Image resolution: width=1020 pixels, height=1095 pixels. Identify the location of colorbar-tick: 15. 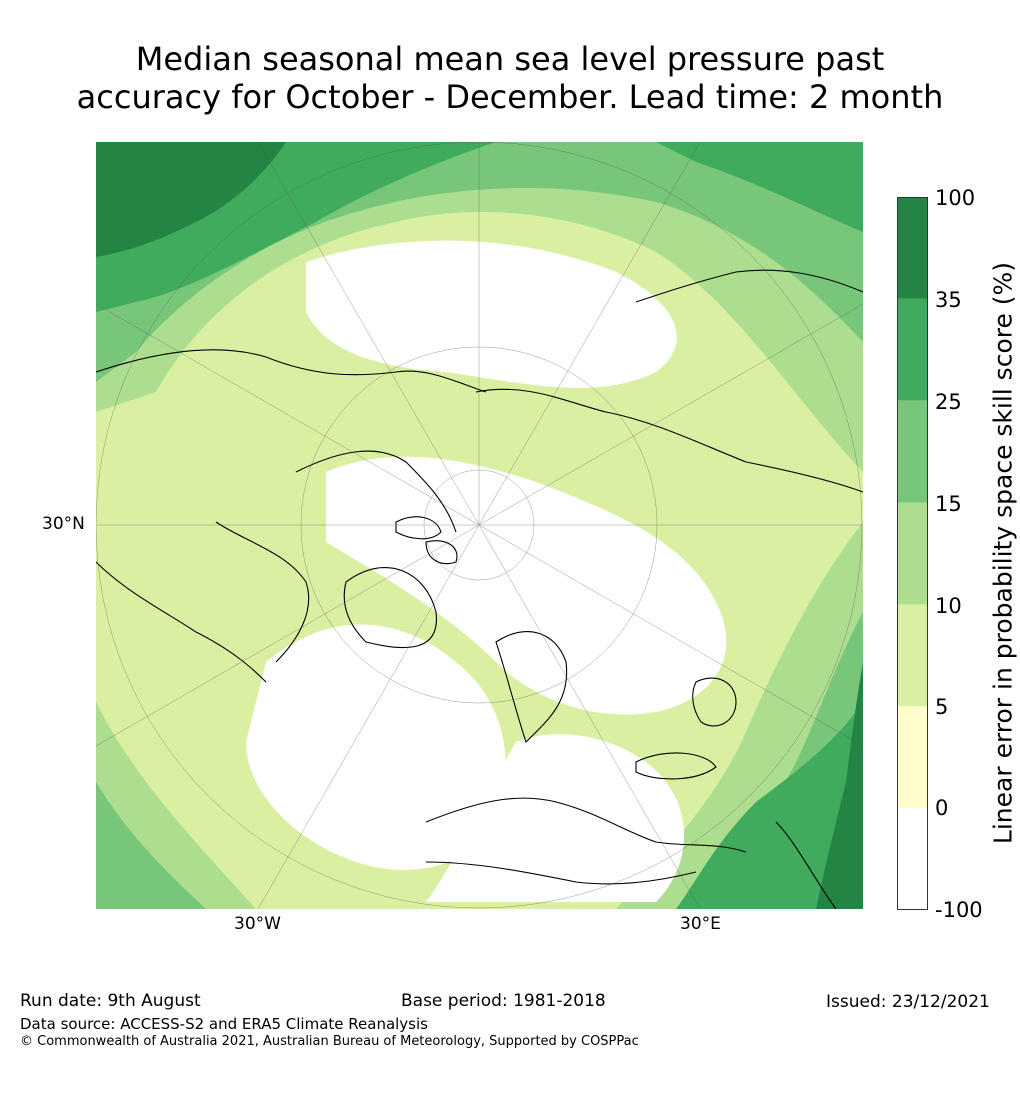
(948, 504).